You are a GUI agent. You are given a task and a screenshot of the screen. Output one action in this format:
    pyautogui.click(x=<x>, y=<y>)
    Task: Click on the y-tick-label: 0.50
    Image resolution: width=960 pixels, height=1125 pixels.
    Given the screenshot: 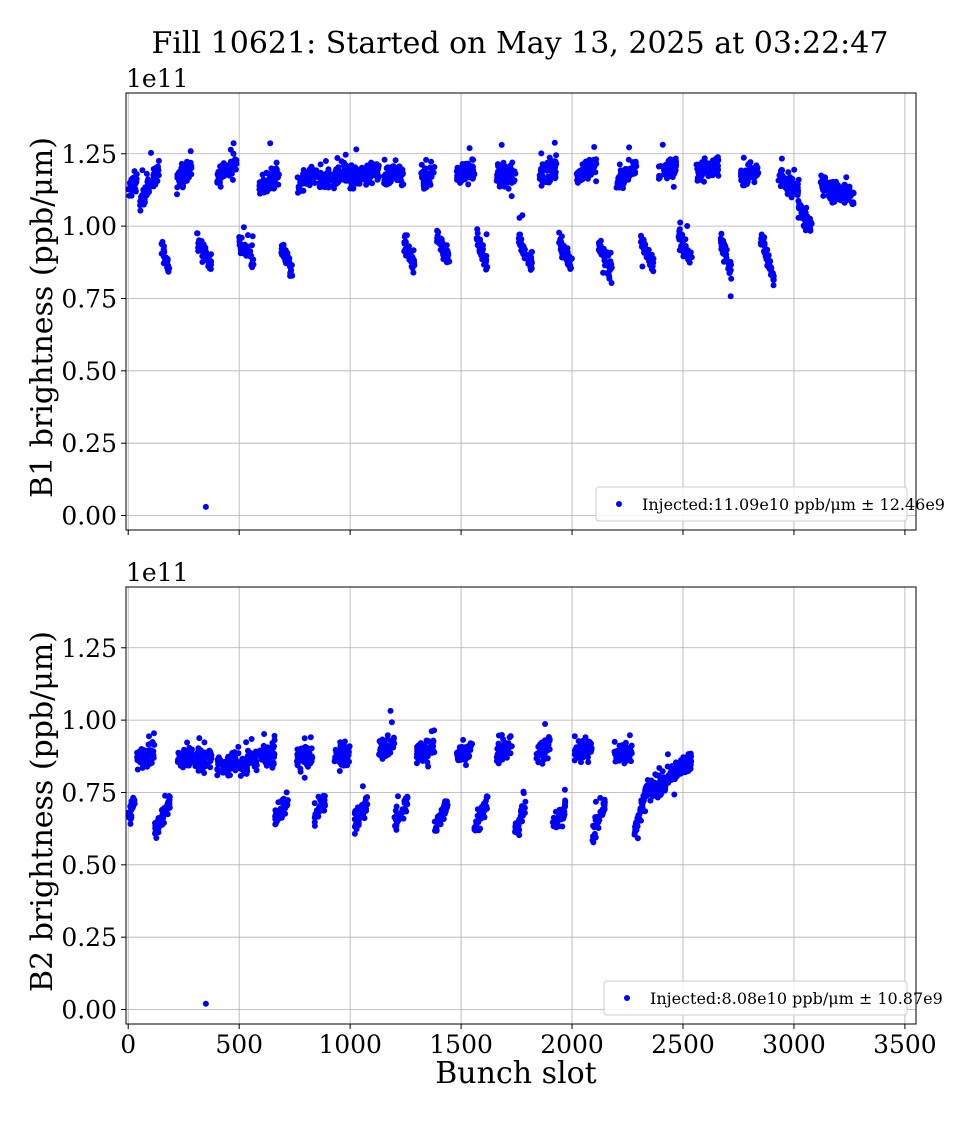 What is the action you would take?
    pyautogui.click(x=89, y=371)
    